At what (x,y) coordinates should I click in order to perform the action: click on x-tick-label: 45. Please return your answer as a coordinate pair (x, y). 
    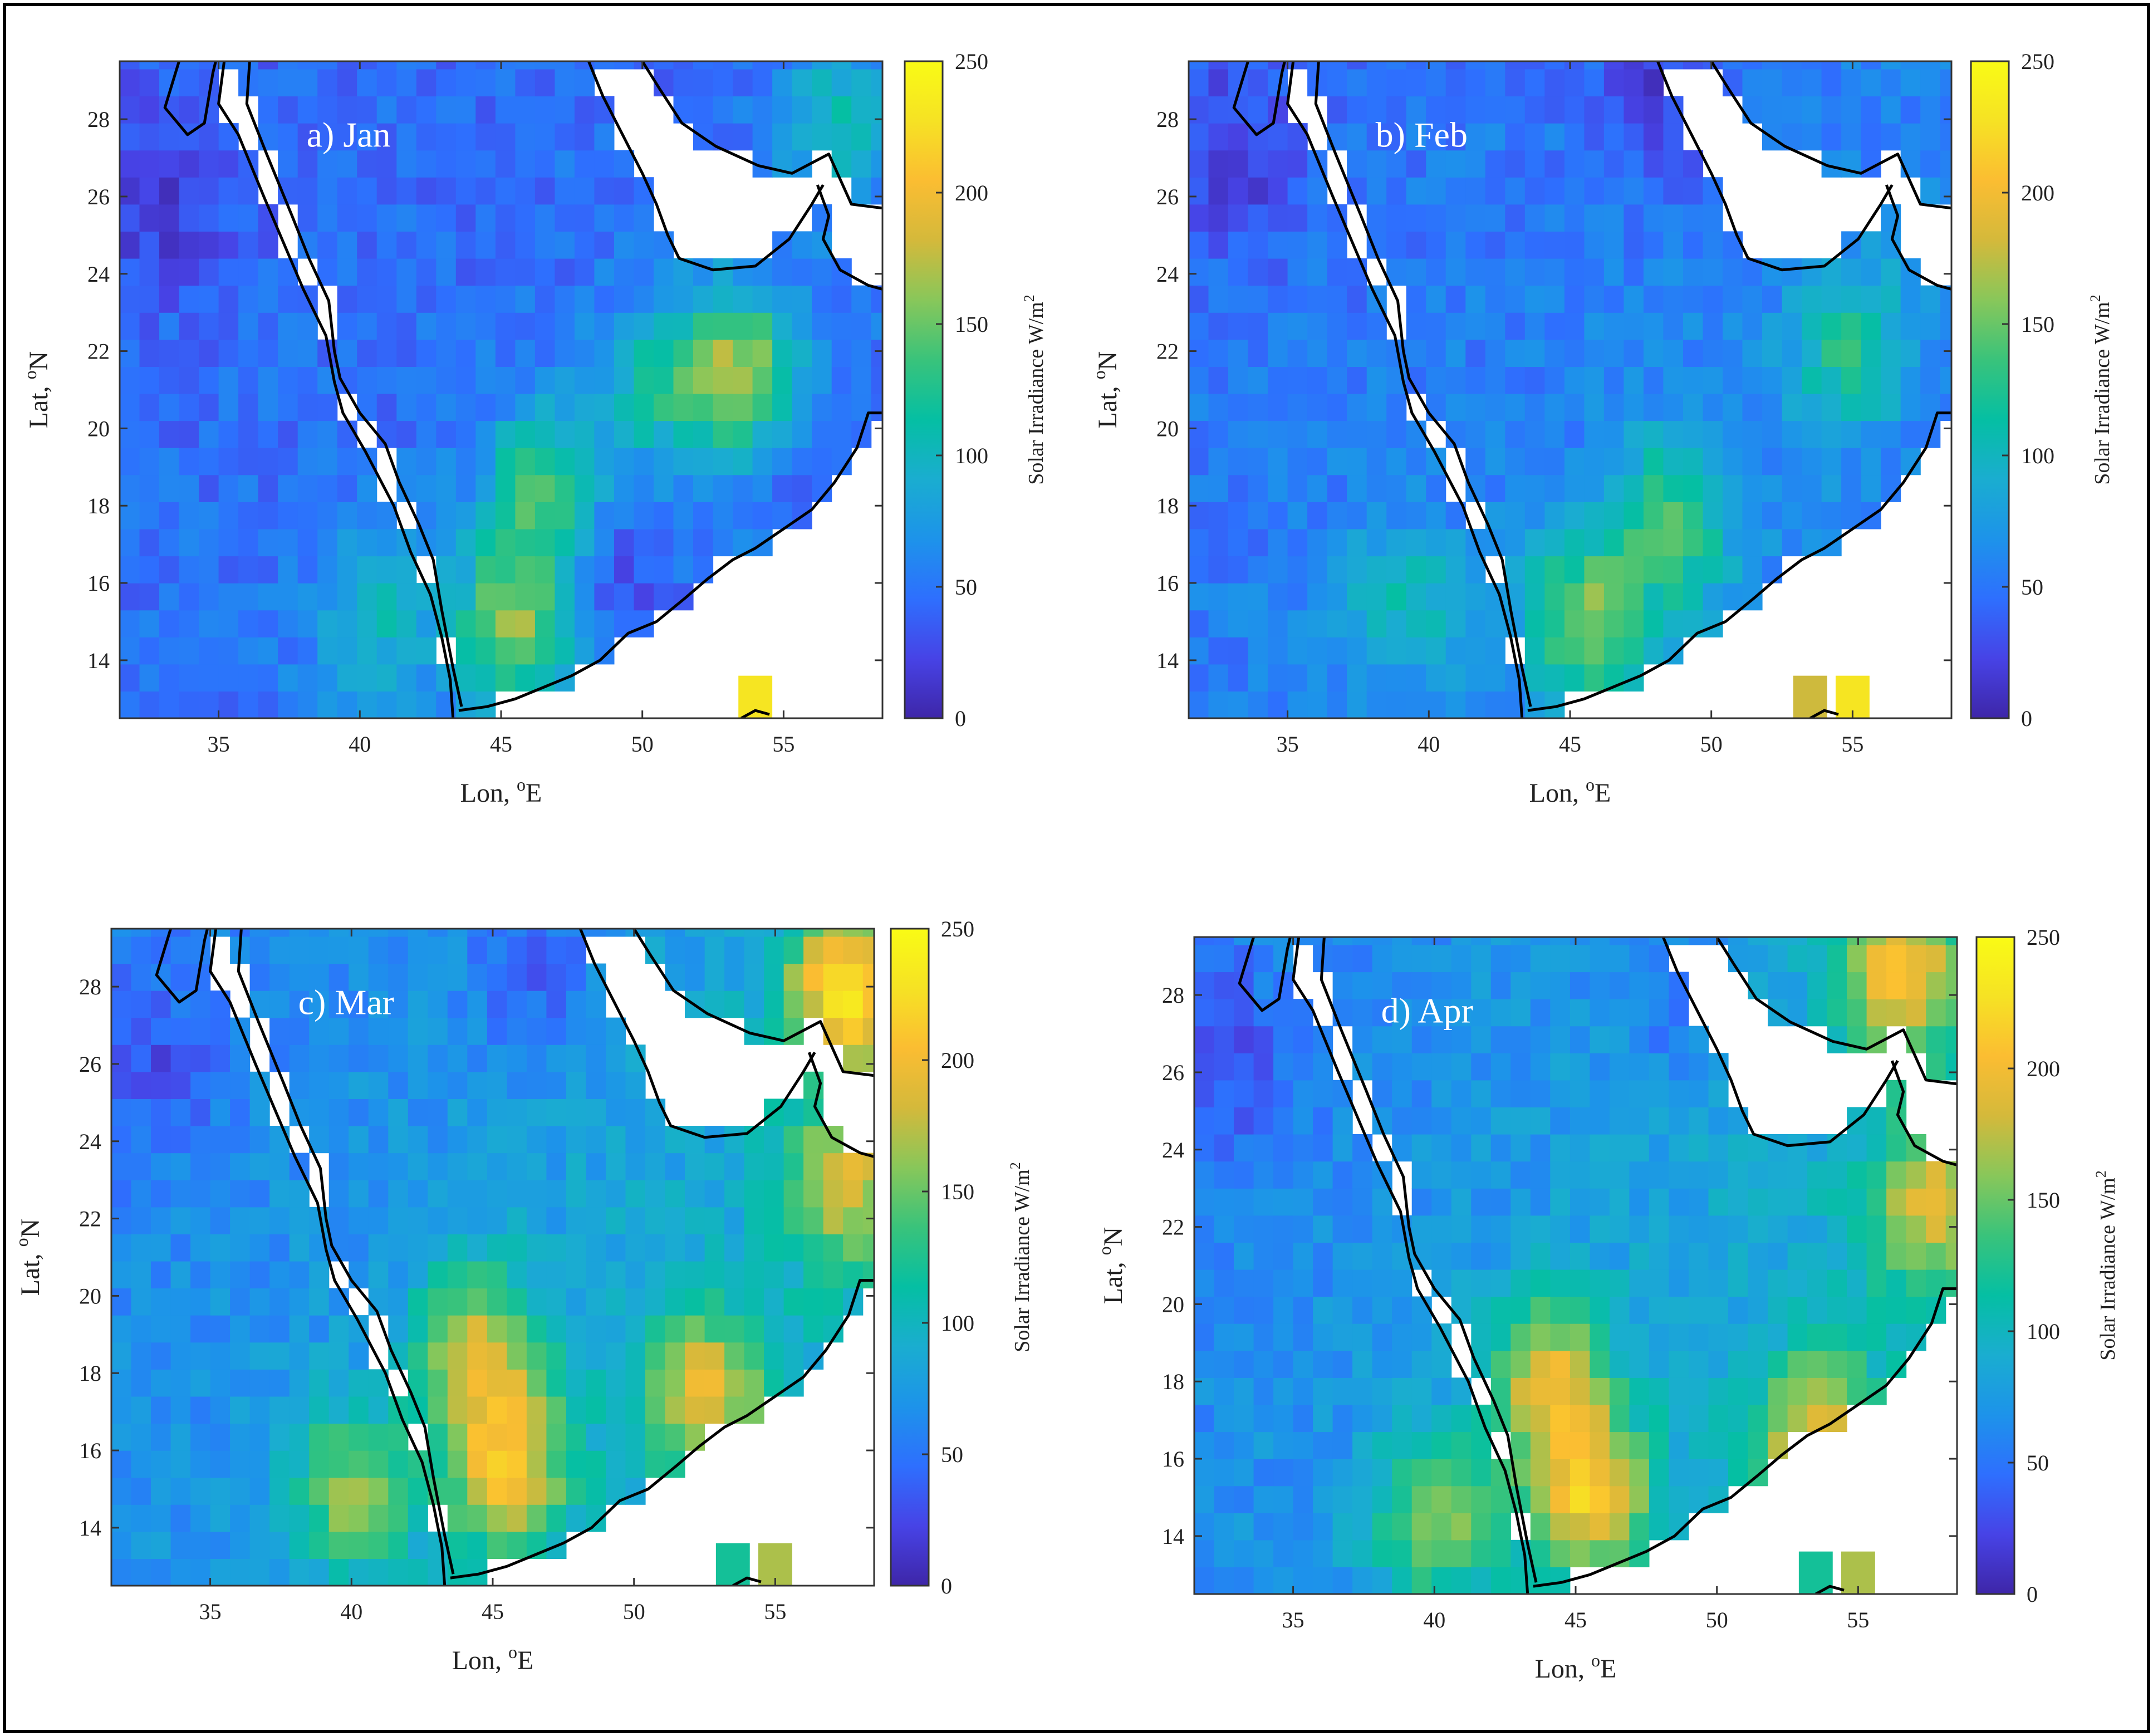
    Looking at the image, I should click on (1576, 1620).